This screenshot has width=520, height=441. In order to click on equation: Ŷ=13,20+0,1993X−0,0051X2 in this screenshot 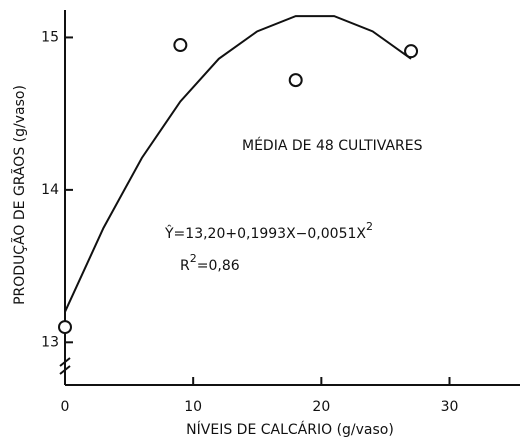, I will do `click(268, 231)`.